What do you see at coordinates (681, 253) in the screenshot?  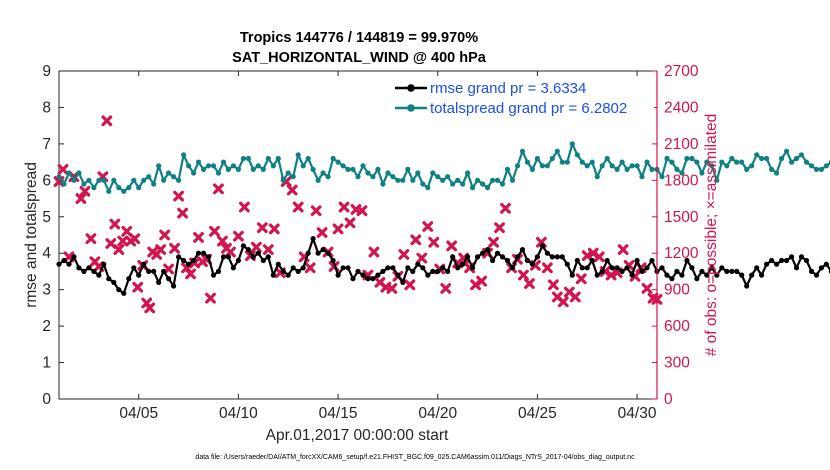 I see `y2-tick-label: 1200` at bounding box center [681, 253].